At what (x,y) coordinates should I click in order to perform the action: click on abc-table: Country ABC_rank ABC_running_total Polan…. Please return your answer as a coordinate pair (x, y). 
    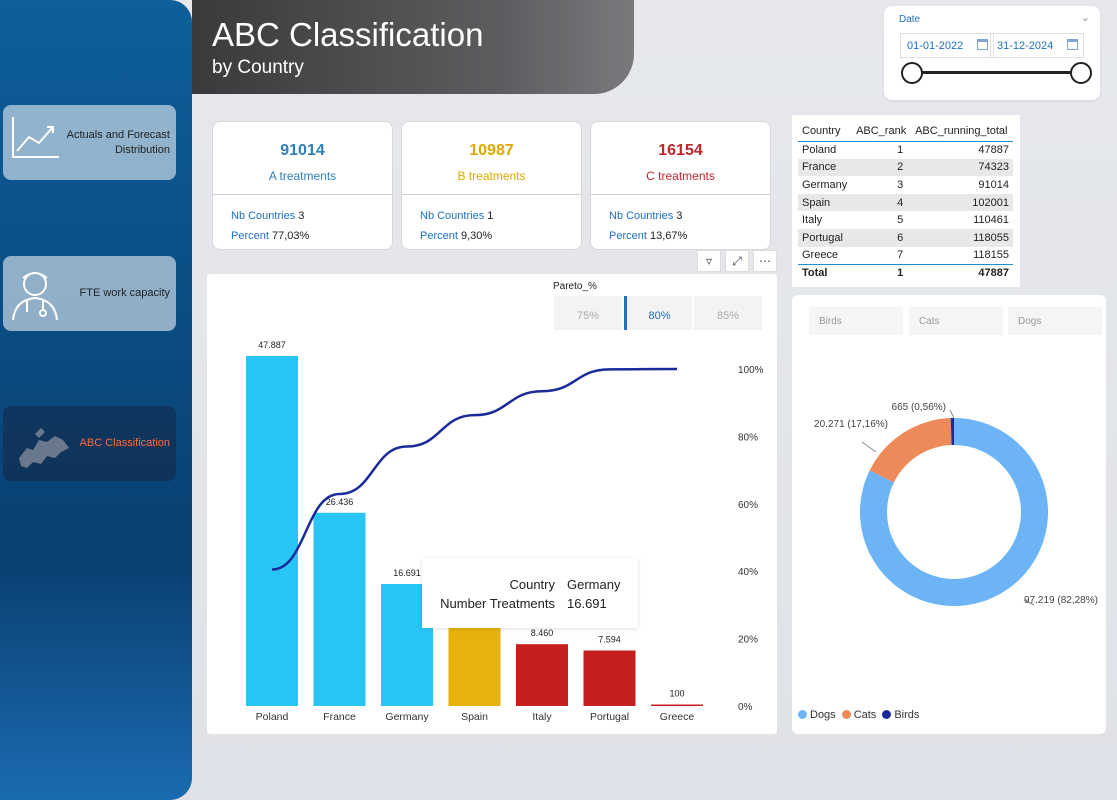
    Looking at the image, I should click on (905, 201).